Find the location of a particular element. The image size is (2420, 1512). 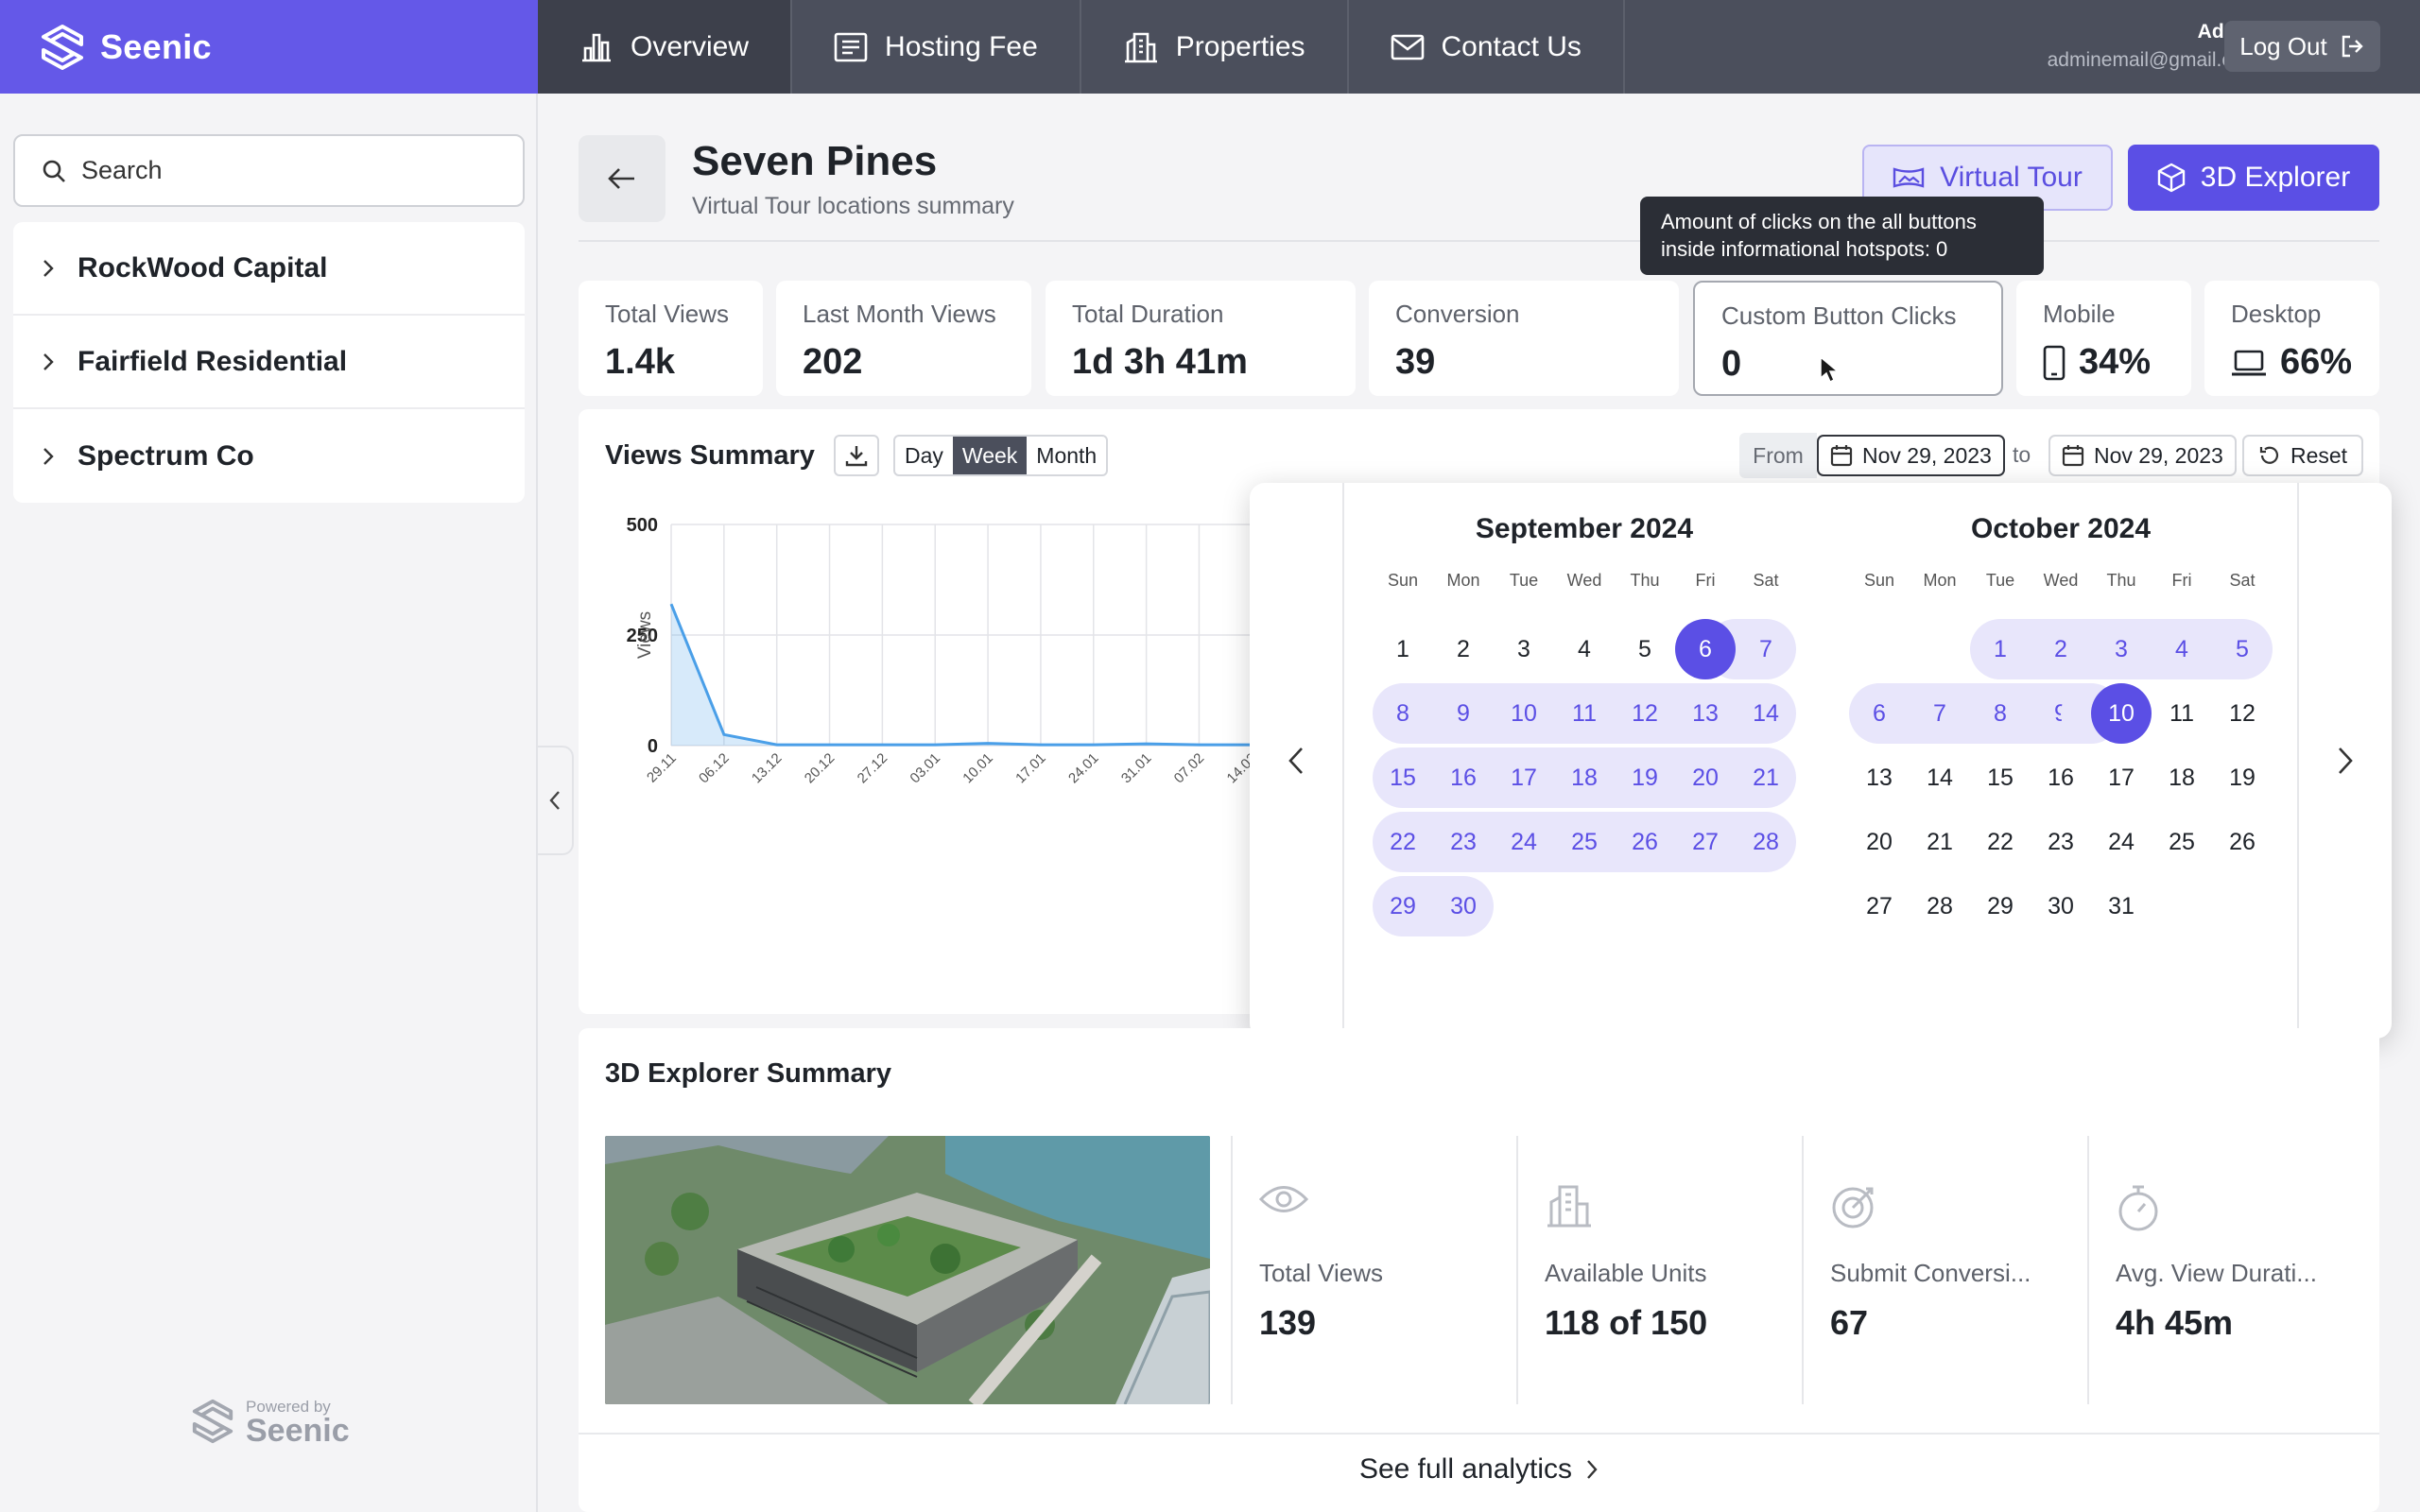

powered-by-brand: Seenic is located at coordinates (298, 1431).